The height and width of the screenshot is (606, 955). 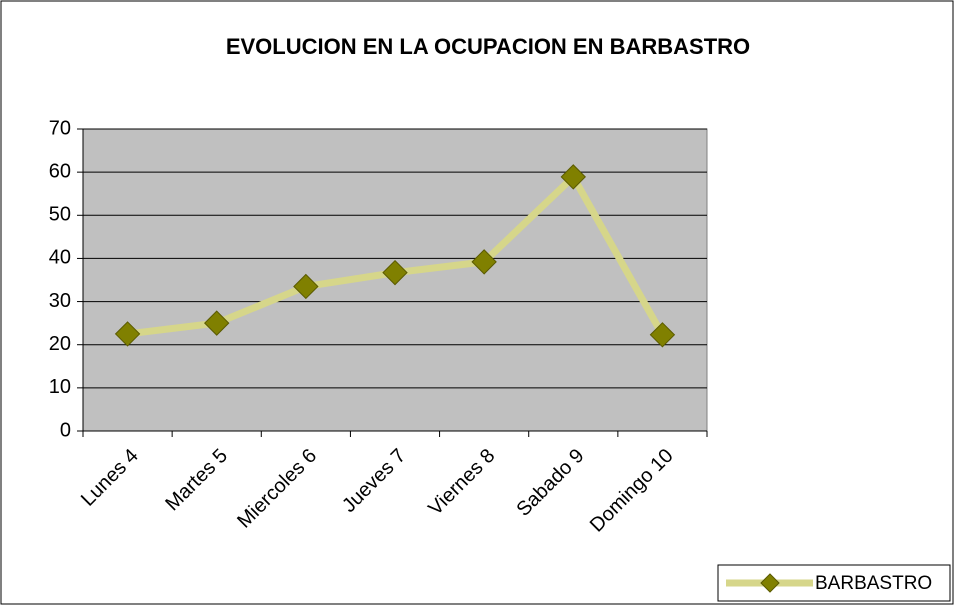 What do you see at coordinates (60, 258) in the screenshot?
I see `y-tick-label: 40` at bounding box center [60, 258].